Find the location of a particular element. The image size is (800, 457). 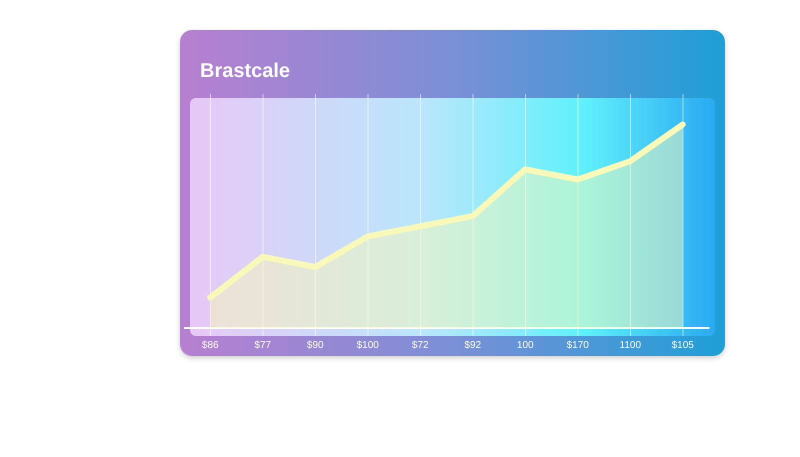

x-tick-label: 1100 is located at coordinates (630, 345).